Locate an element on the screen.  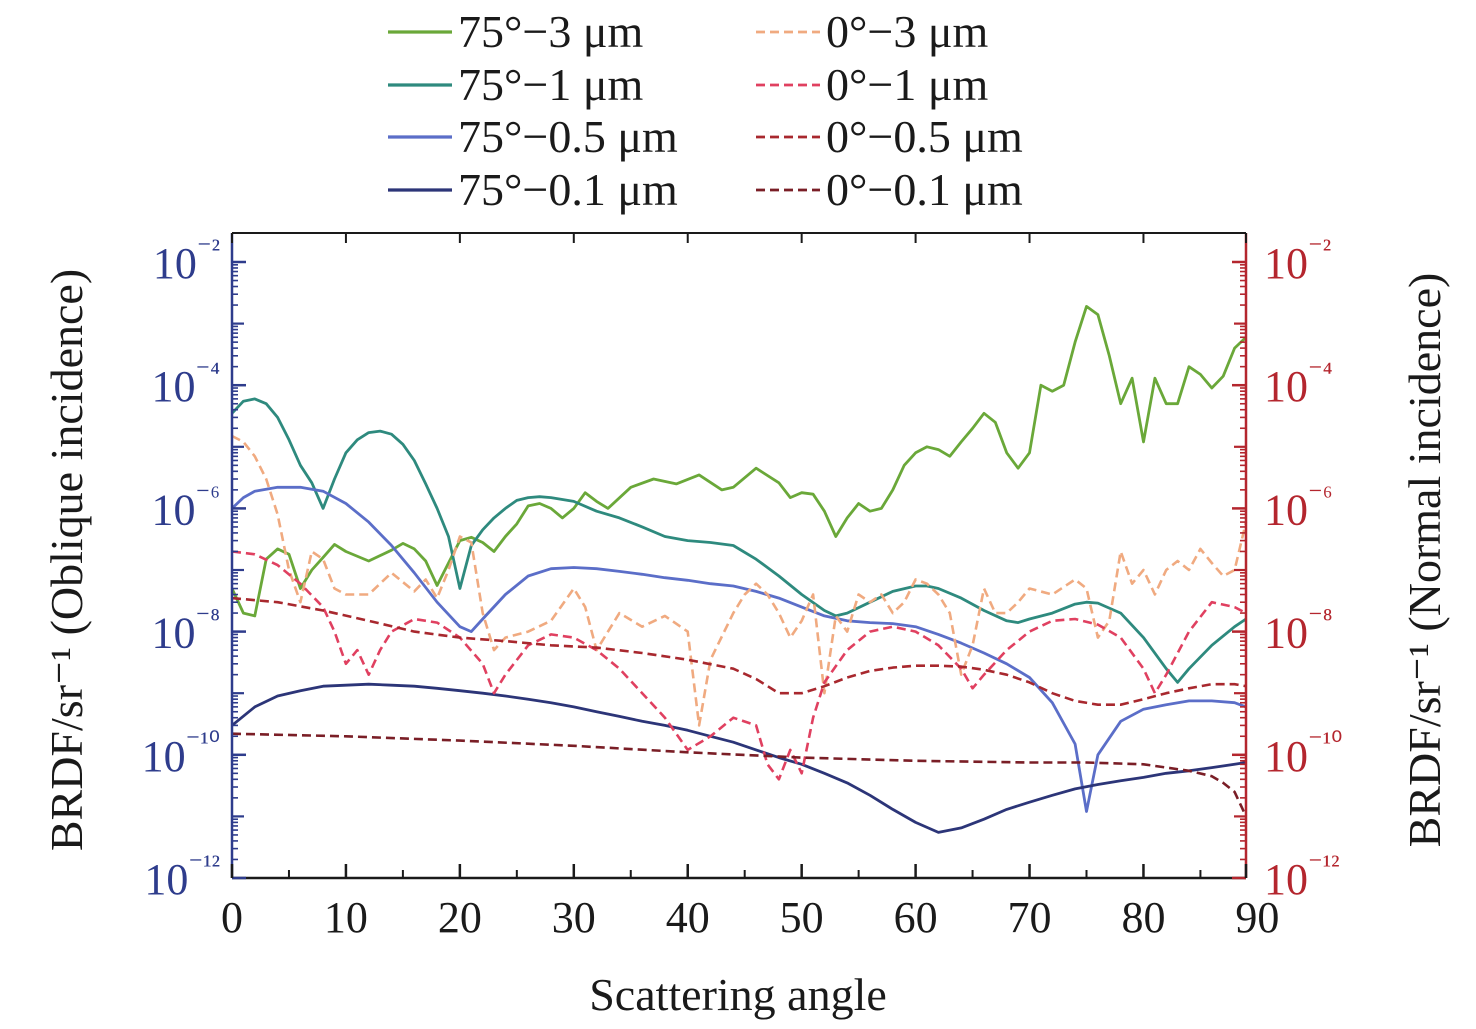
left-y-axis-title: BRDF/sr⁻¹ (Oblique incidence) is located at coordinates (66, 560).